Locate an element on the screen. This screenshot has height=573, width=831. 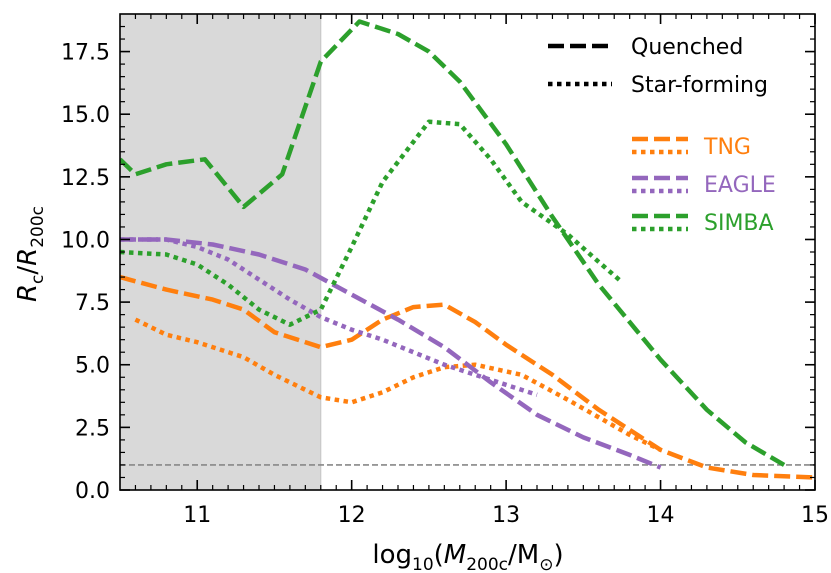
x-tick-label: 13 is located at coordinates (506, 515).